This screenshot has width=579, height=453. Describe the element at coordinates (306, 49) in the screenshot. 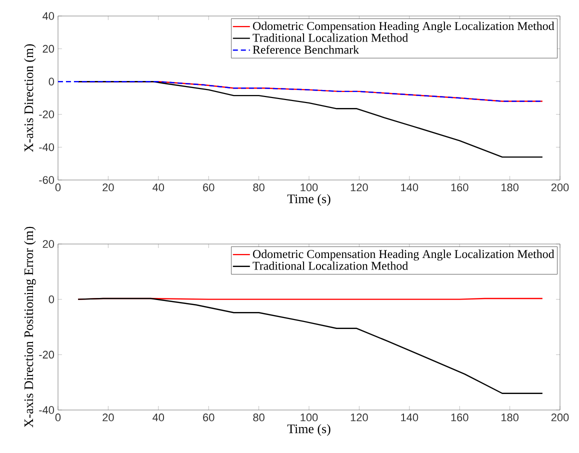

I see `legend-label: Reference Benchmark` at that location.